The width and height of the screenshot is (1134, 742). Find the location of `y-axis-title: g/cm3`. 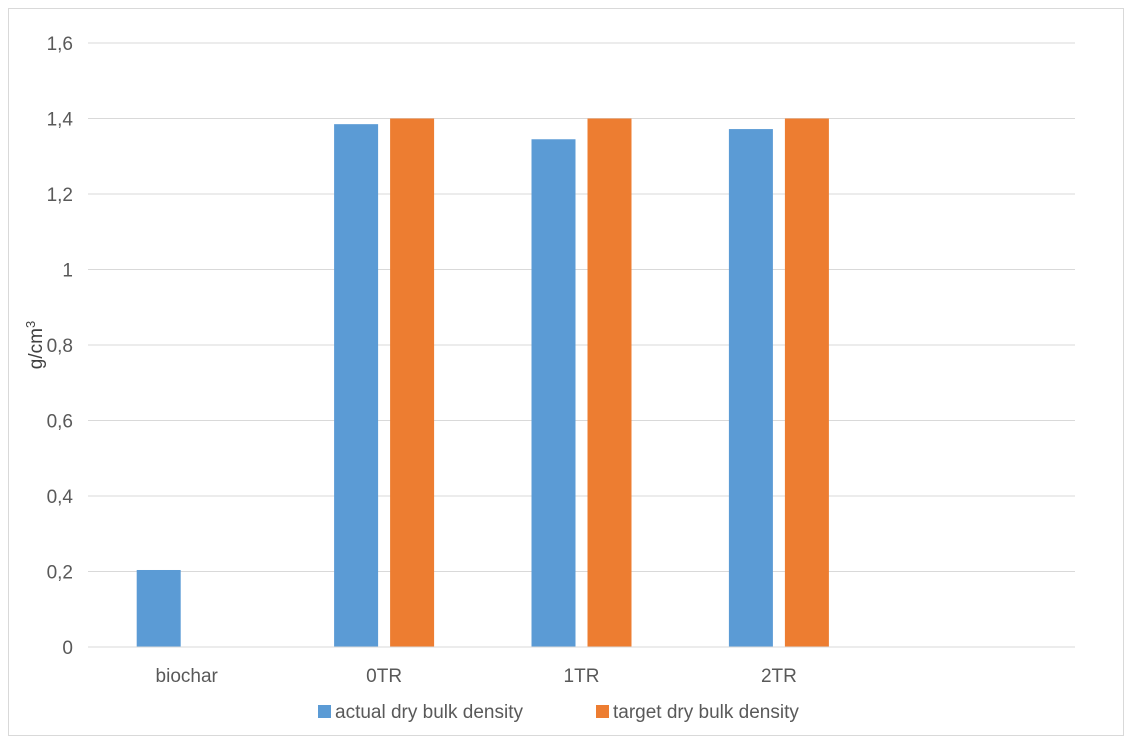

y-axis-title: g/cm3 is located at coordinates (35, 345).